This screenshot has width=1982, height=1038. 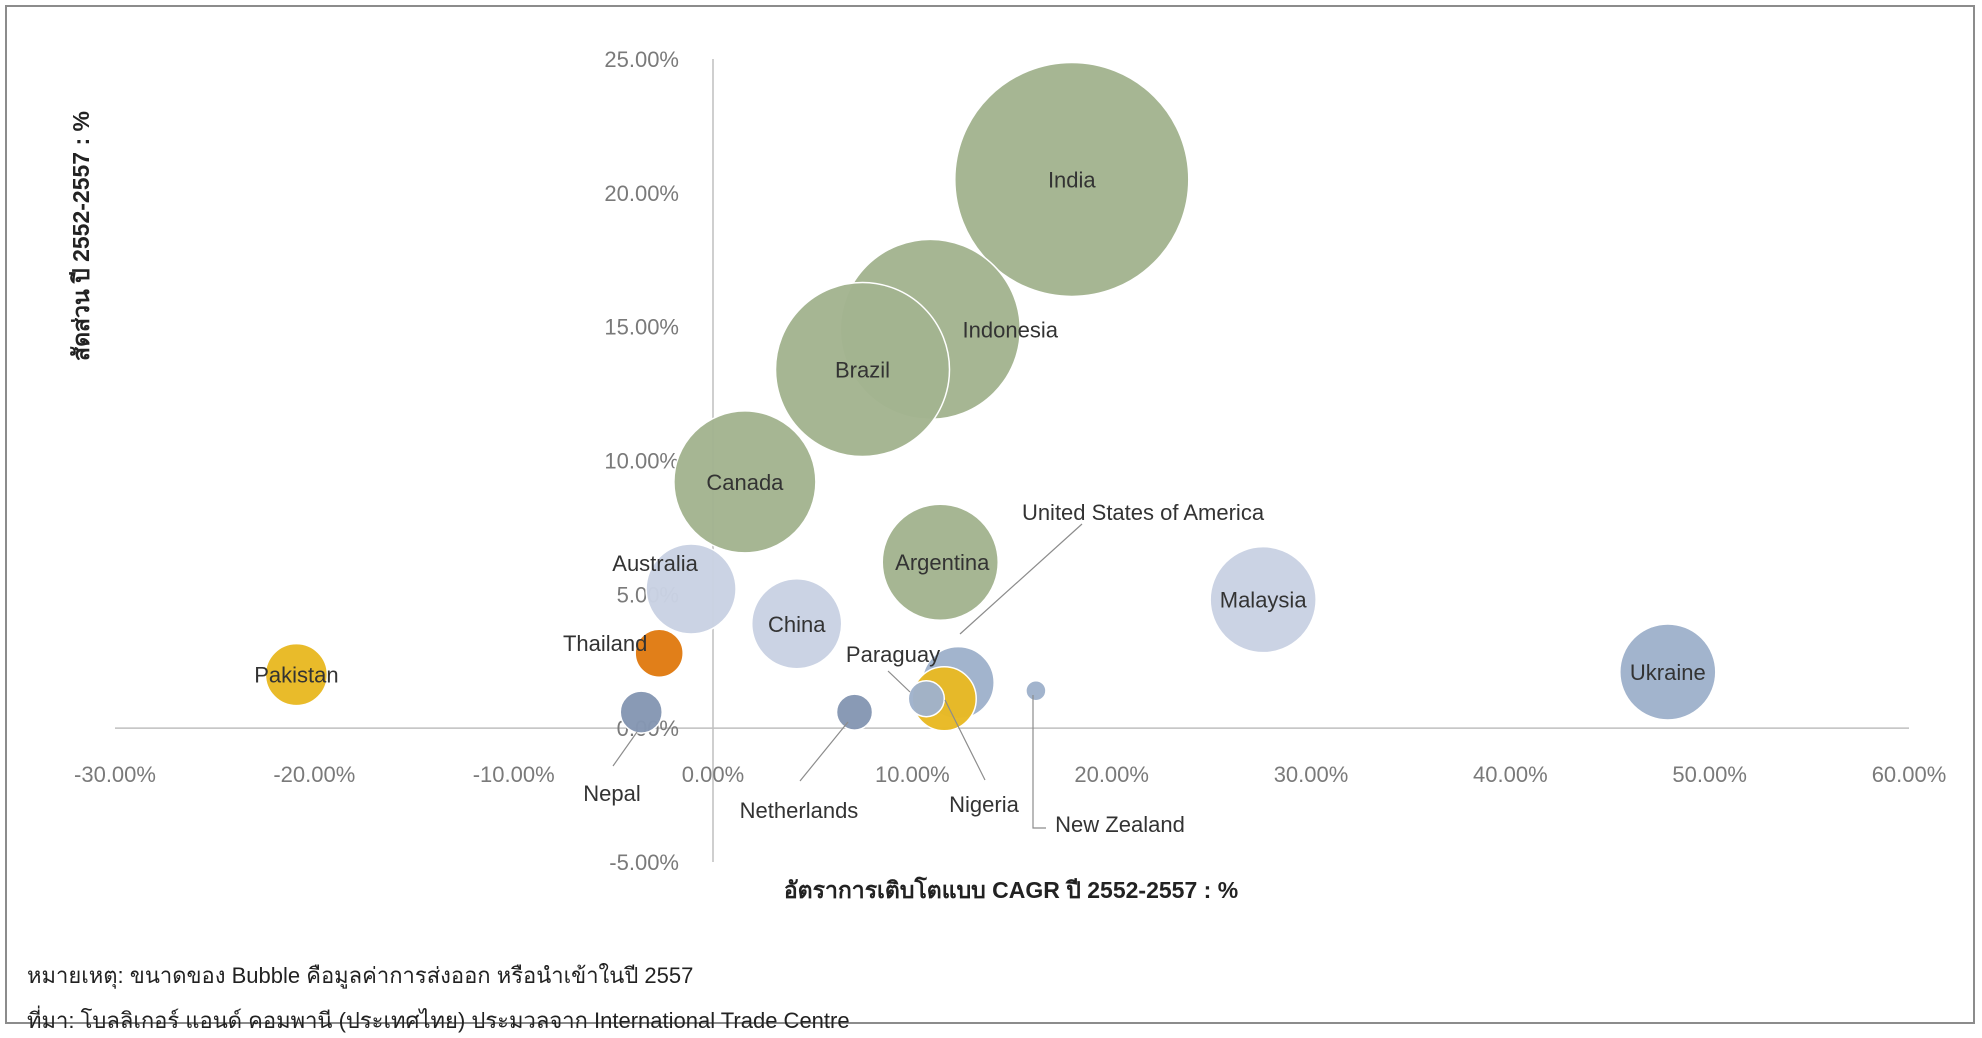 I want to click on leader-lines, so click(x=847, y=676).